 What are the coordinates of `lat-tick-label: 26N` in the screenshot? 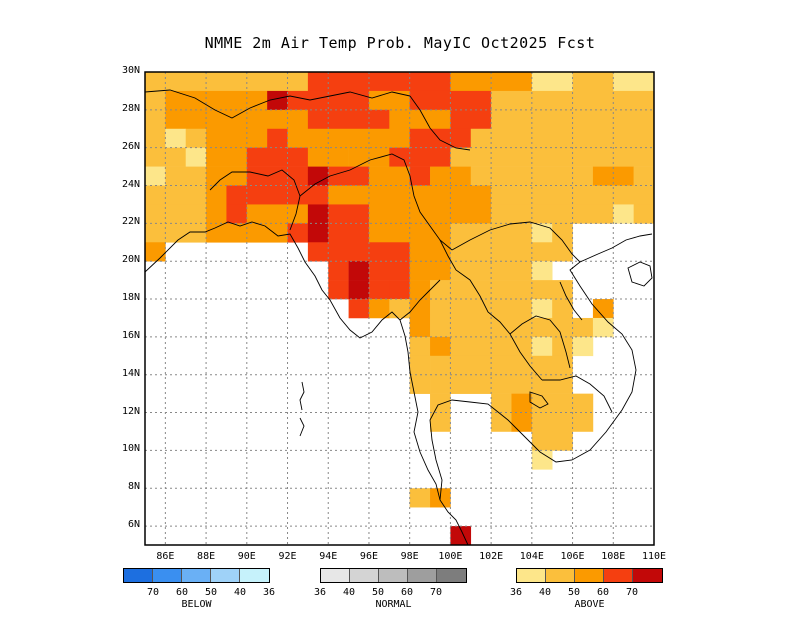 It's located at (130, 146).